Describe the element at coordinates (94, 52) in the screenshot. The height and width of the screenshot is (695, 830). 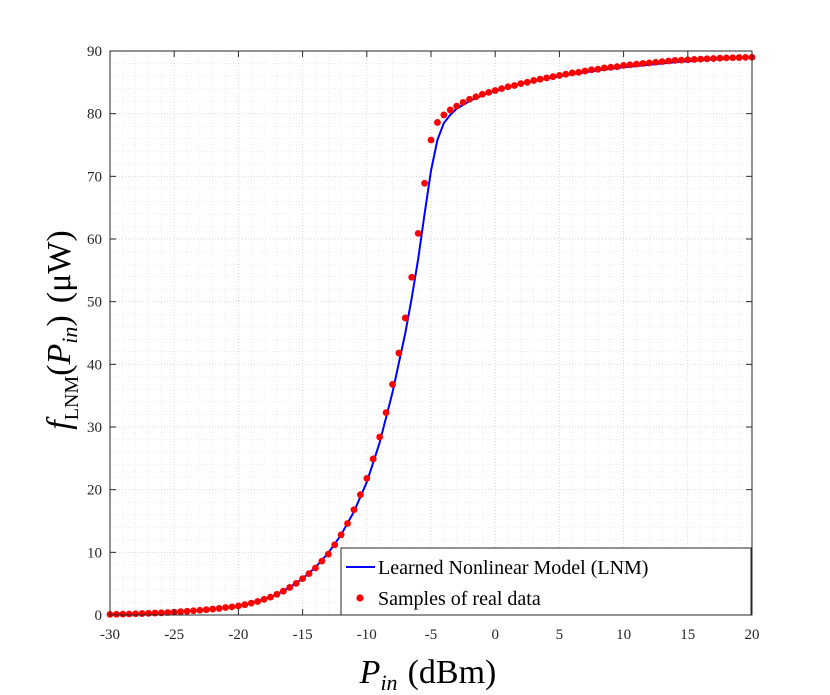
I see `y-tick-label: 90` at that location.